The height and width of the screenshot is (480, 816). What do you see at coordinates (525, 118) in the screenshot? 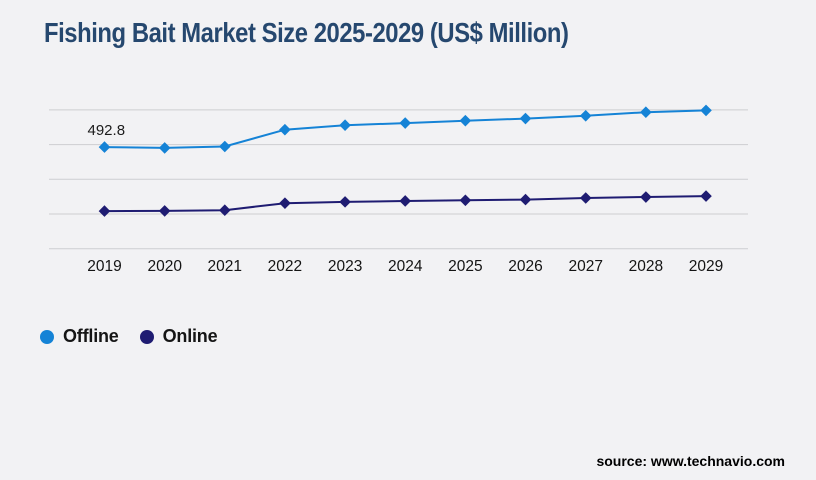
I see `point-offline-2026` at bounding box center [525, 118].